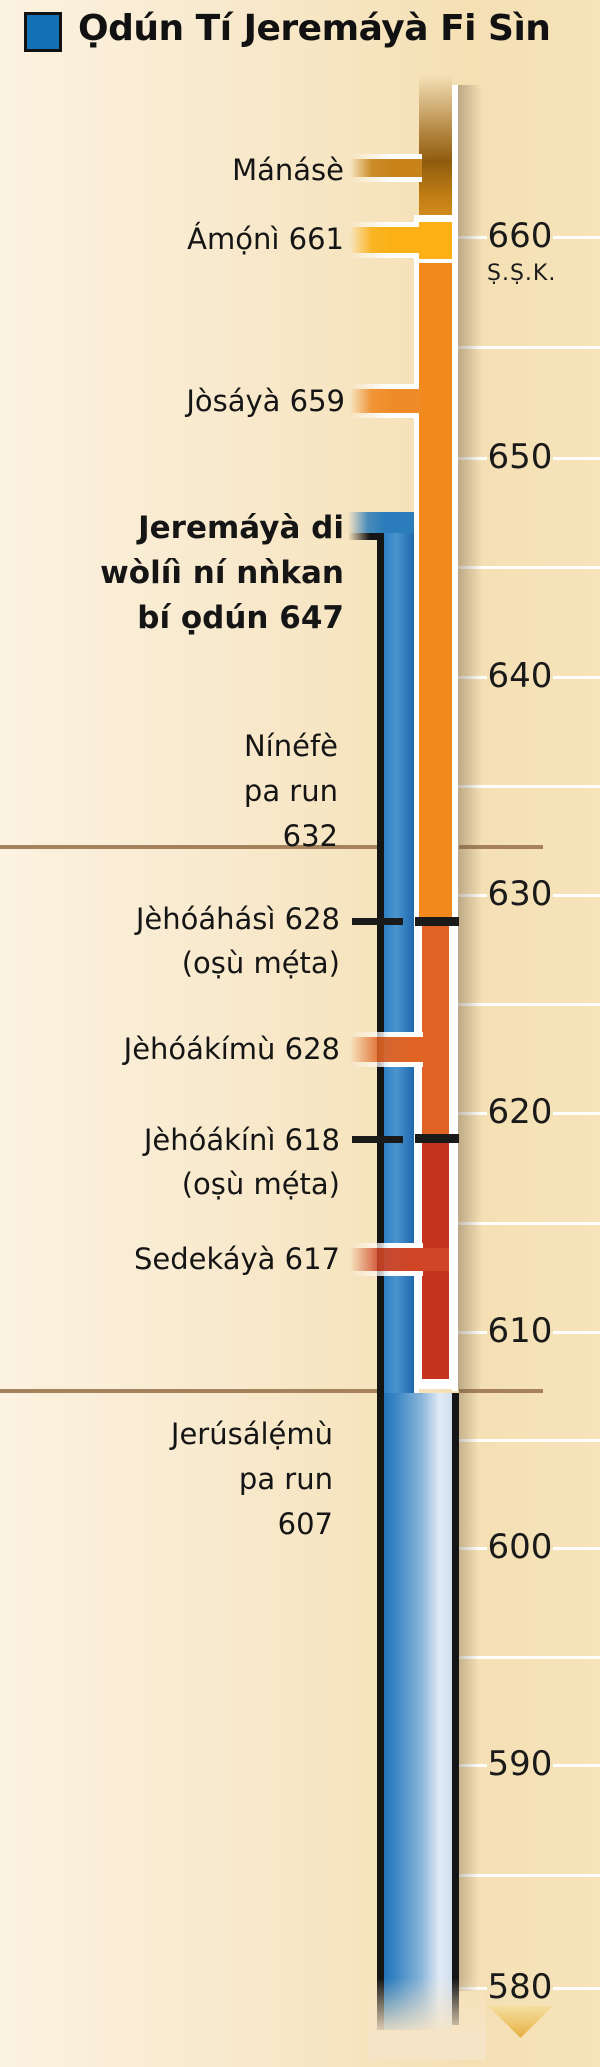  Describe the element at coordinates (418, 1711) in the screenshot. I see `jeremiah-bar-expanded-fill` at that location.